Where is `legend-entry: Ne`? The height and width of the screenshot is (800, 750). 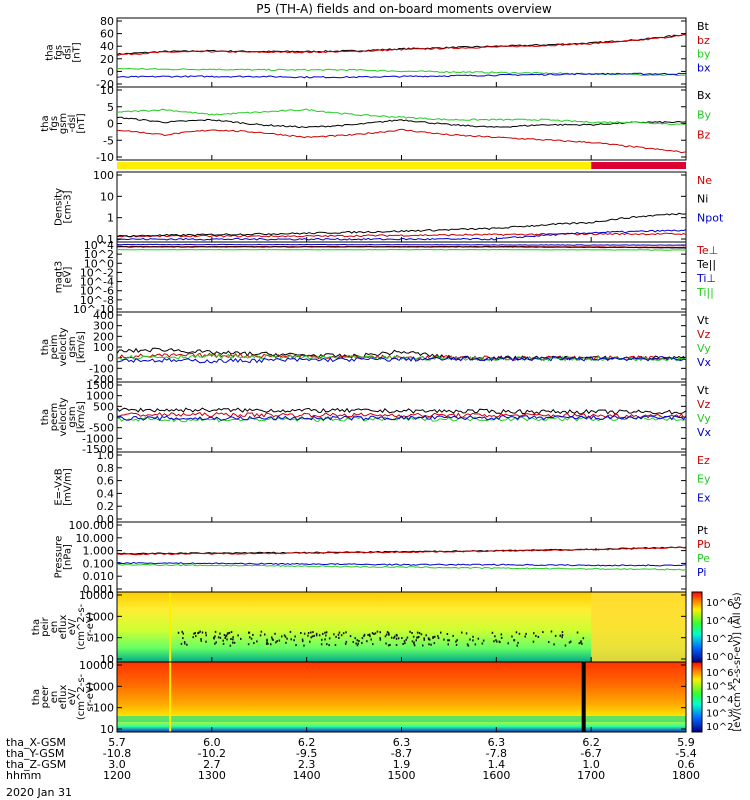
legend-entry: Ne is located at coordinates (704, 180).